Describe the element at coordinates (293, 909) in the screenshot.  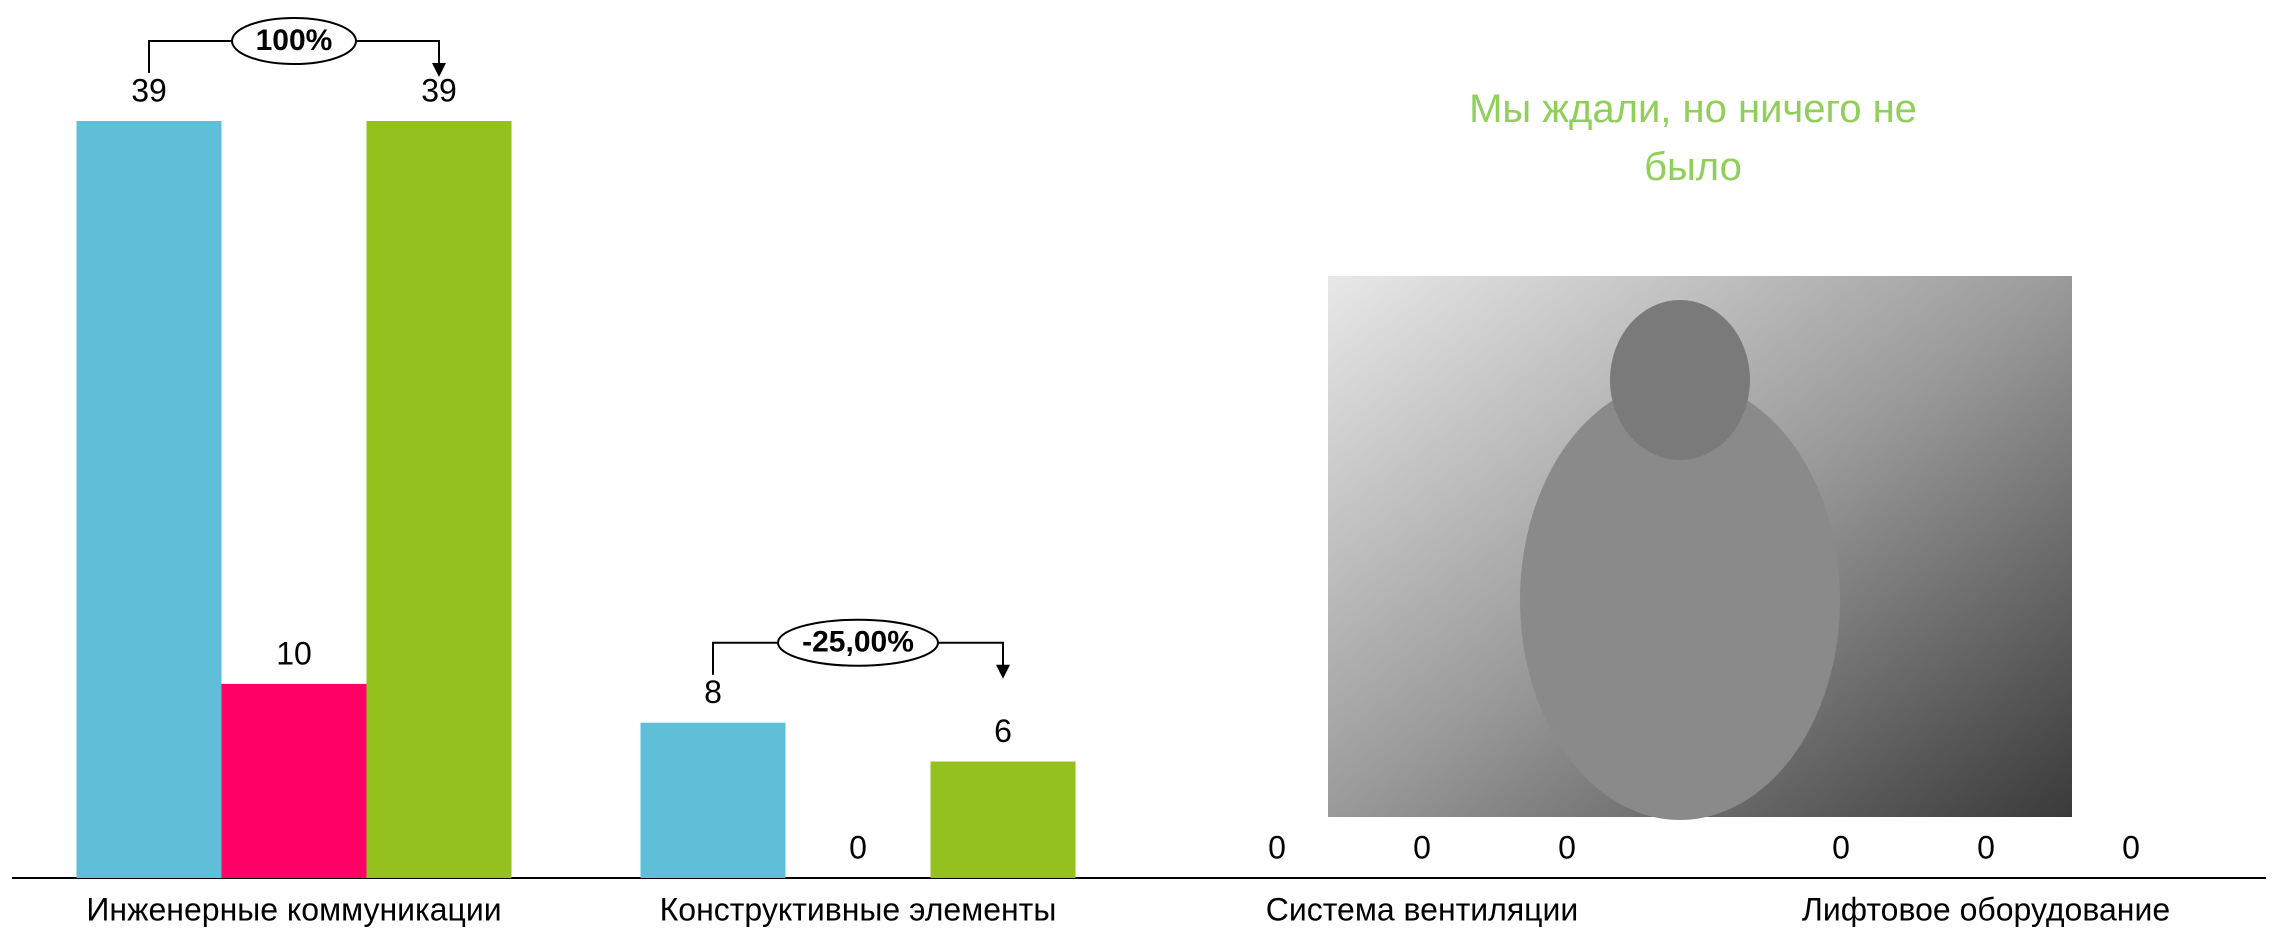
I see `x-tick-label: Инженерные коммуникации` at that location.